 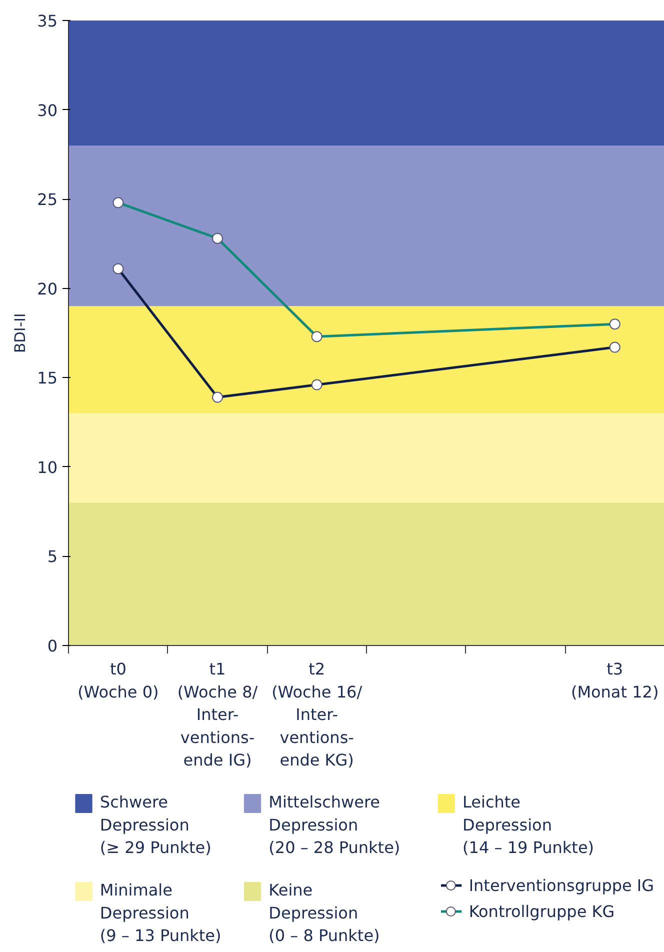 I want to click on legend-label: Keine Depression (0 – 8 Punkte), so click(x=324, y=913).